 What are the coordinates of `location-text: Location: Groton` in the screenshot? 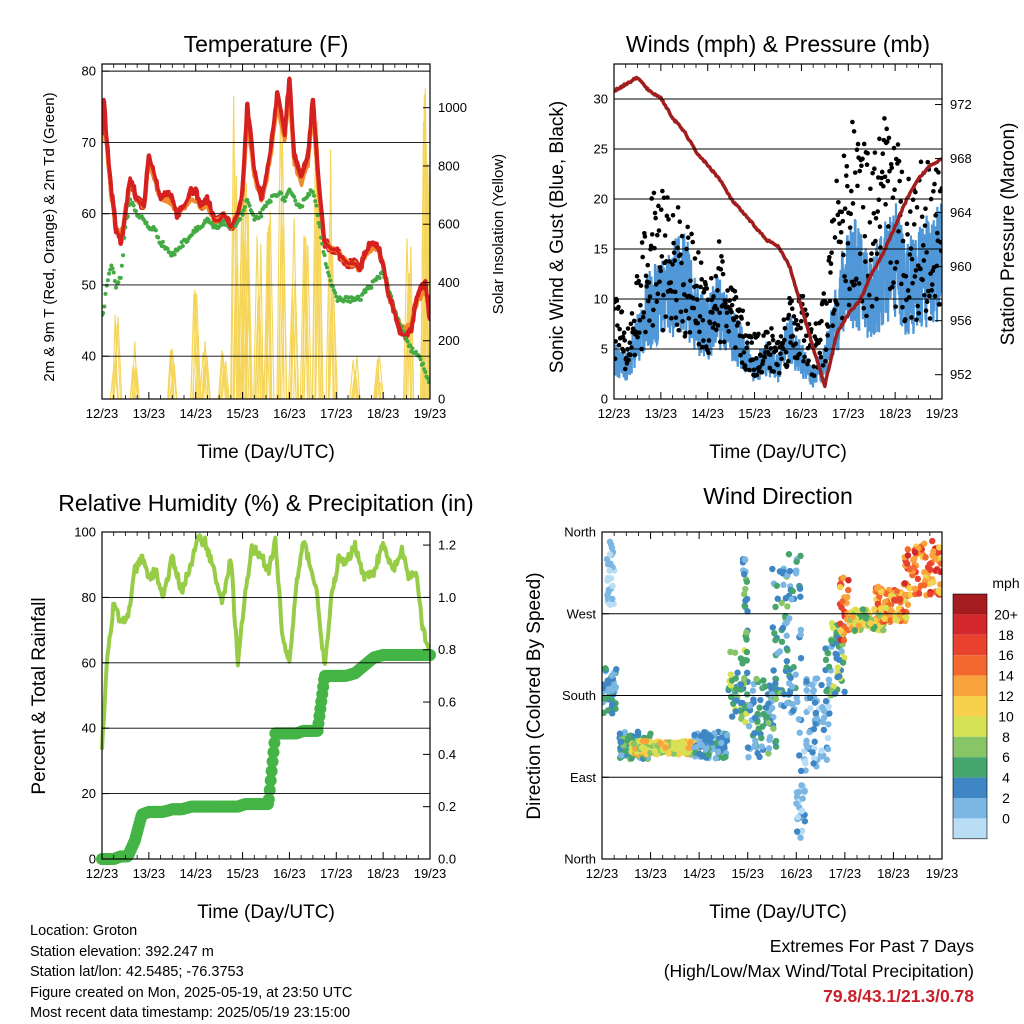 It's located at (84, 931).